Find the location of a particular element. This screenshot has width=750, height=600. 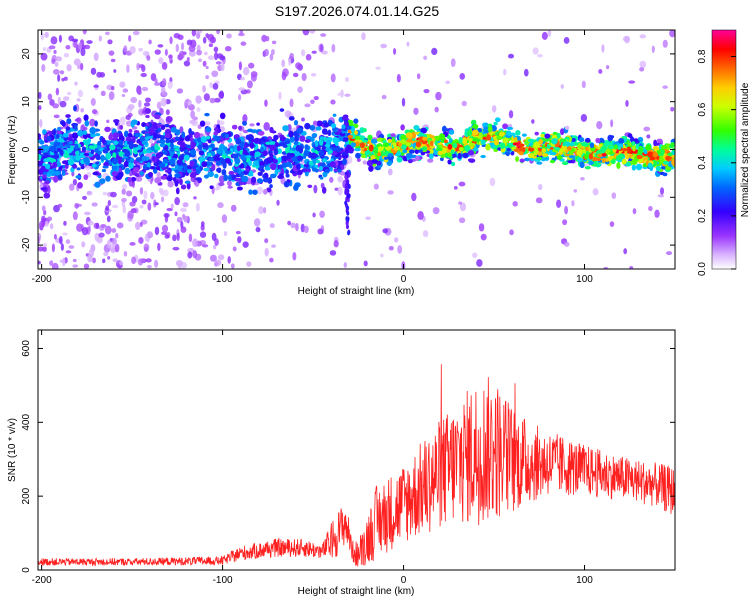

colorbar-tick-label: 0.4 is located at coordinates (702, 162).